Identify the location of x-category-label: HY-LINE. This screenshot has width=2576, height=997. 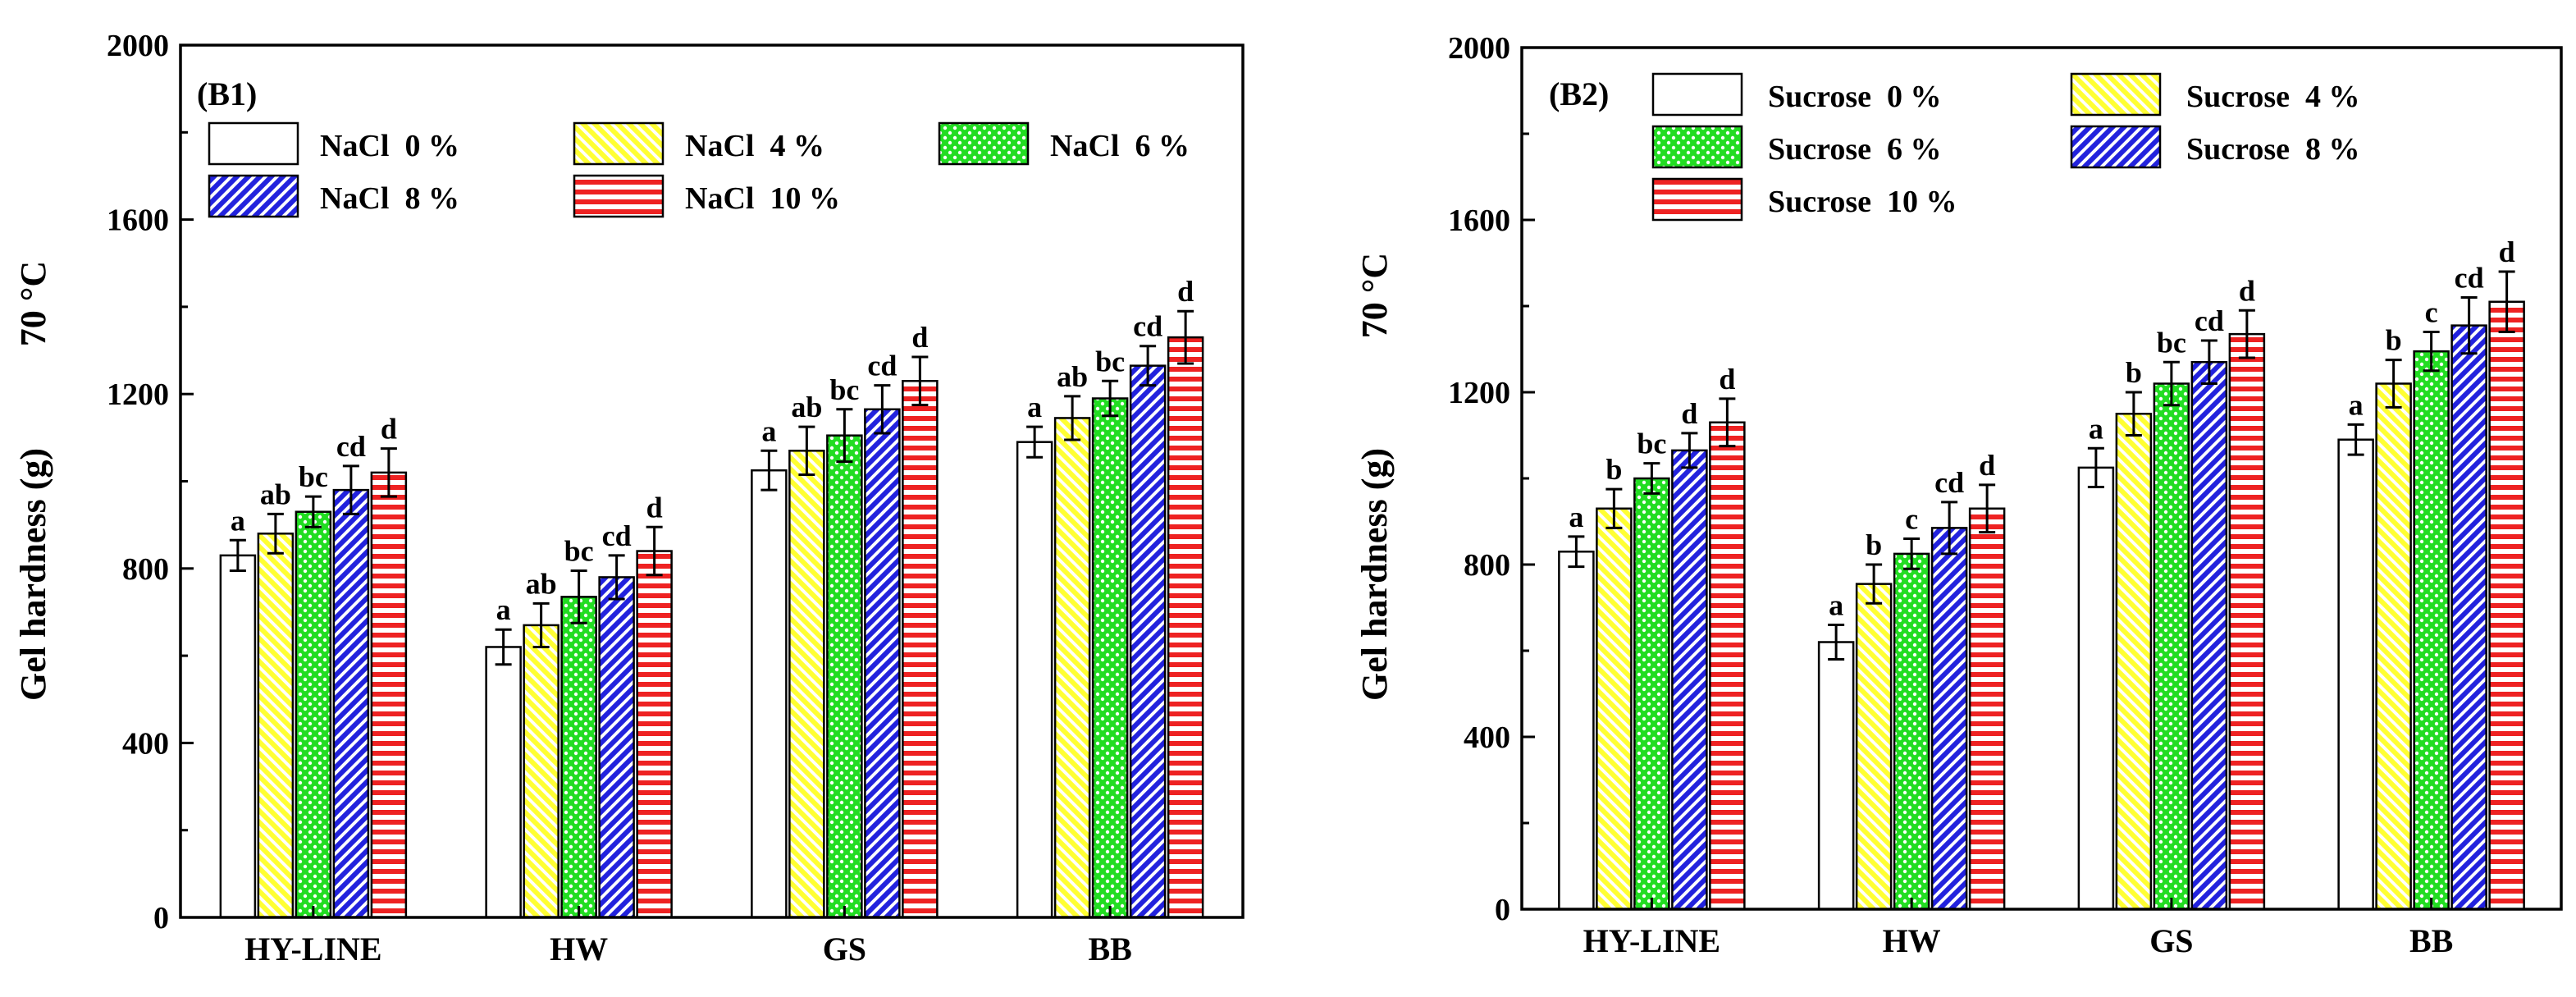
(1652, 941).